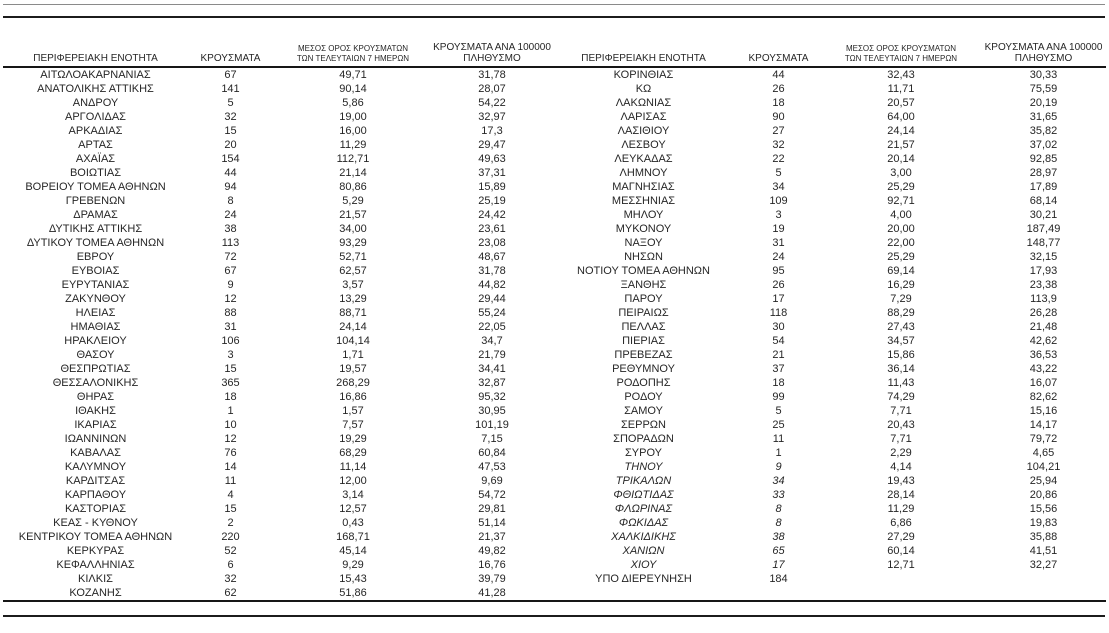  Describe the element at coordinates (230, 313) in the screenshot. I see `cases-cell: 88` at that location.